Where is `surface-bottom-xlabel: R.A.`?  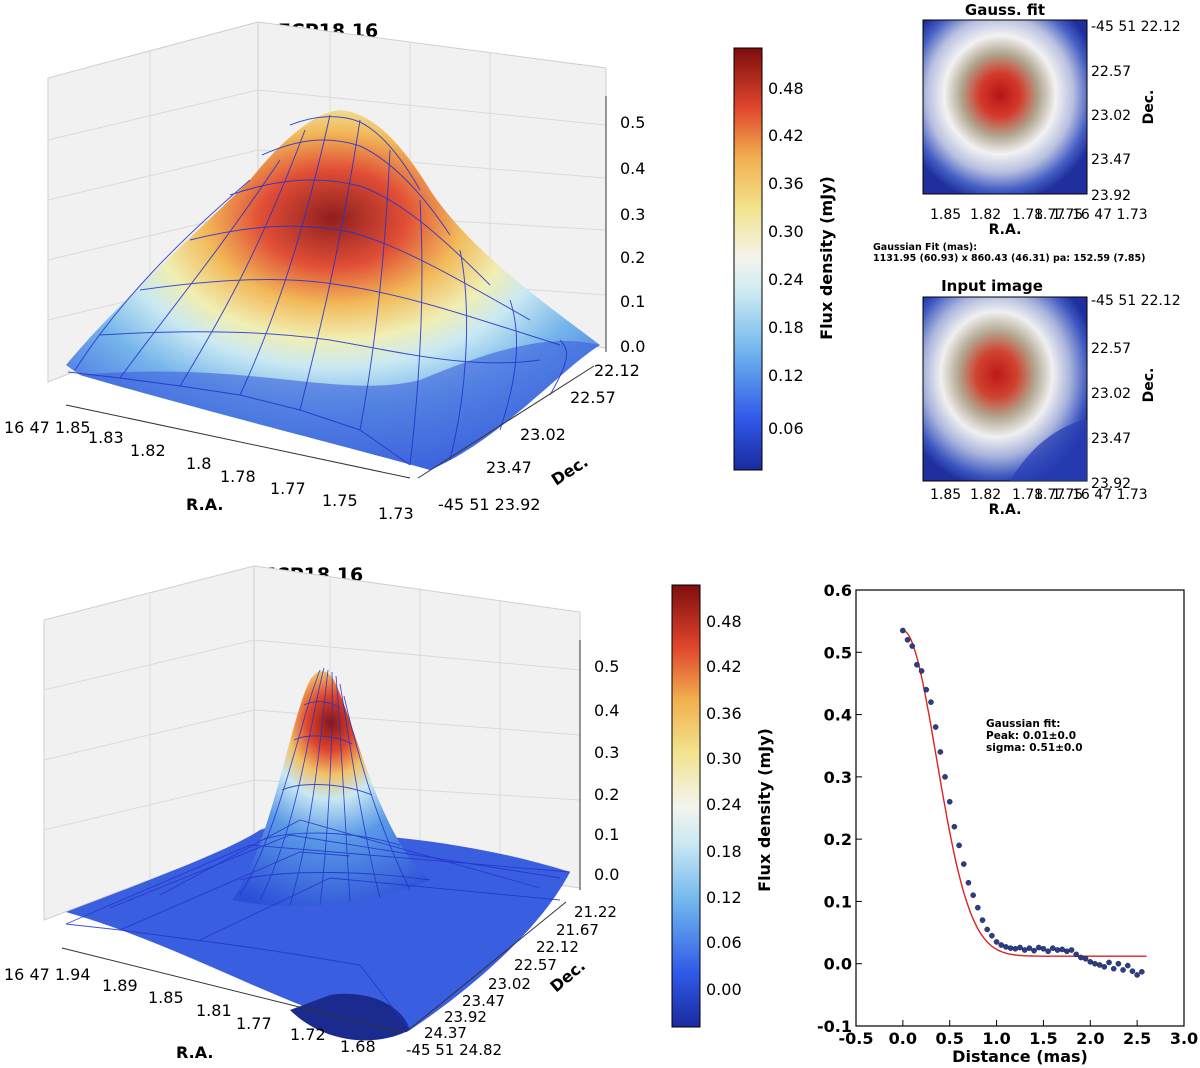 surface-bottom-xlabel: R.A. is located at coordinates (194, 1052).